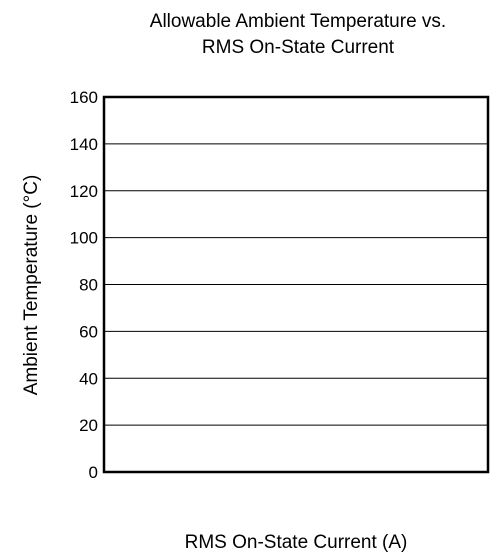 This screenshot has width=493, height=554. I want to click on y-tick-labels: 0 20 40 60 80 100 120 140 160, so click(84, 285).